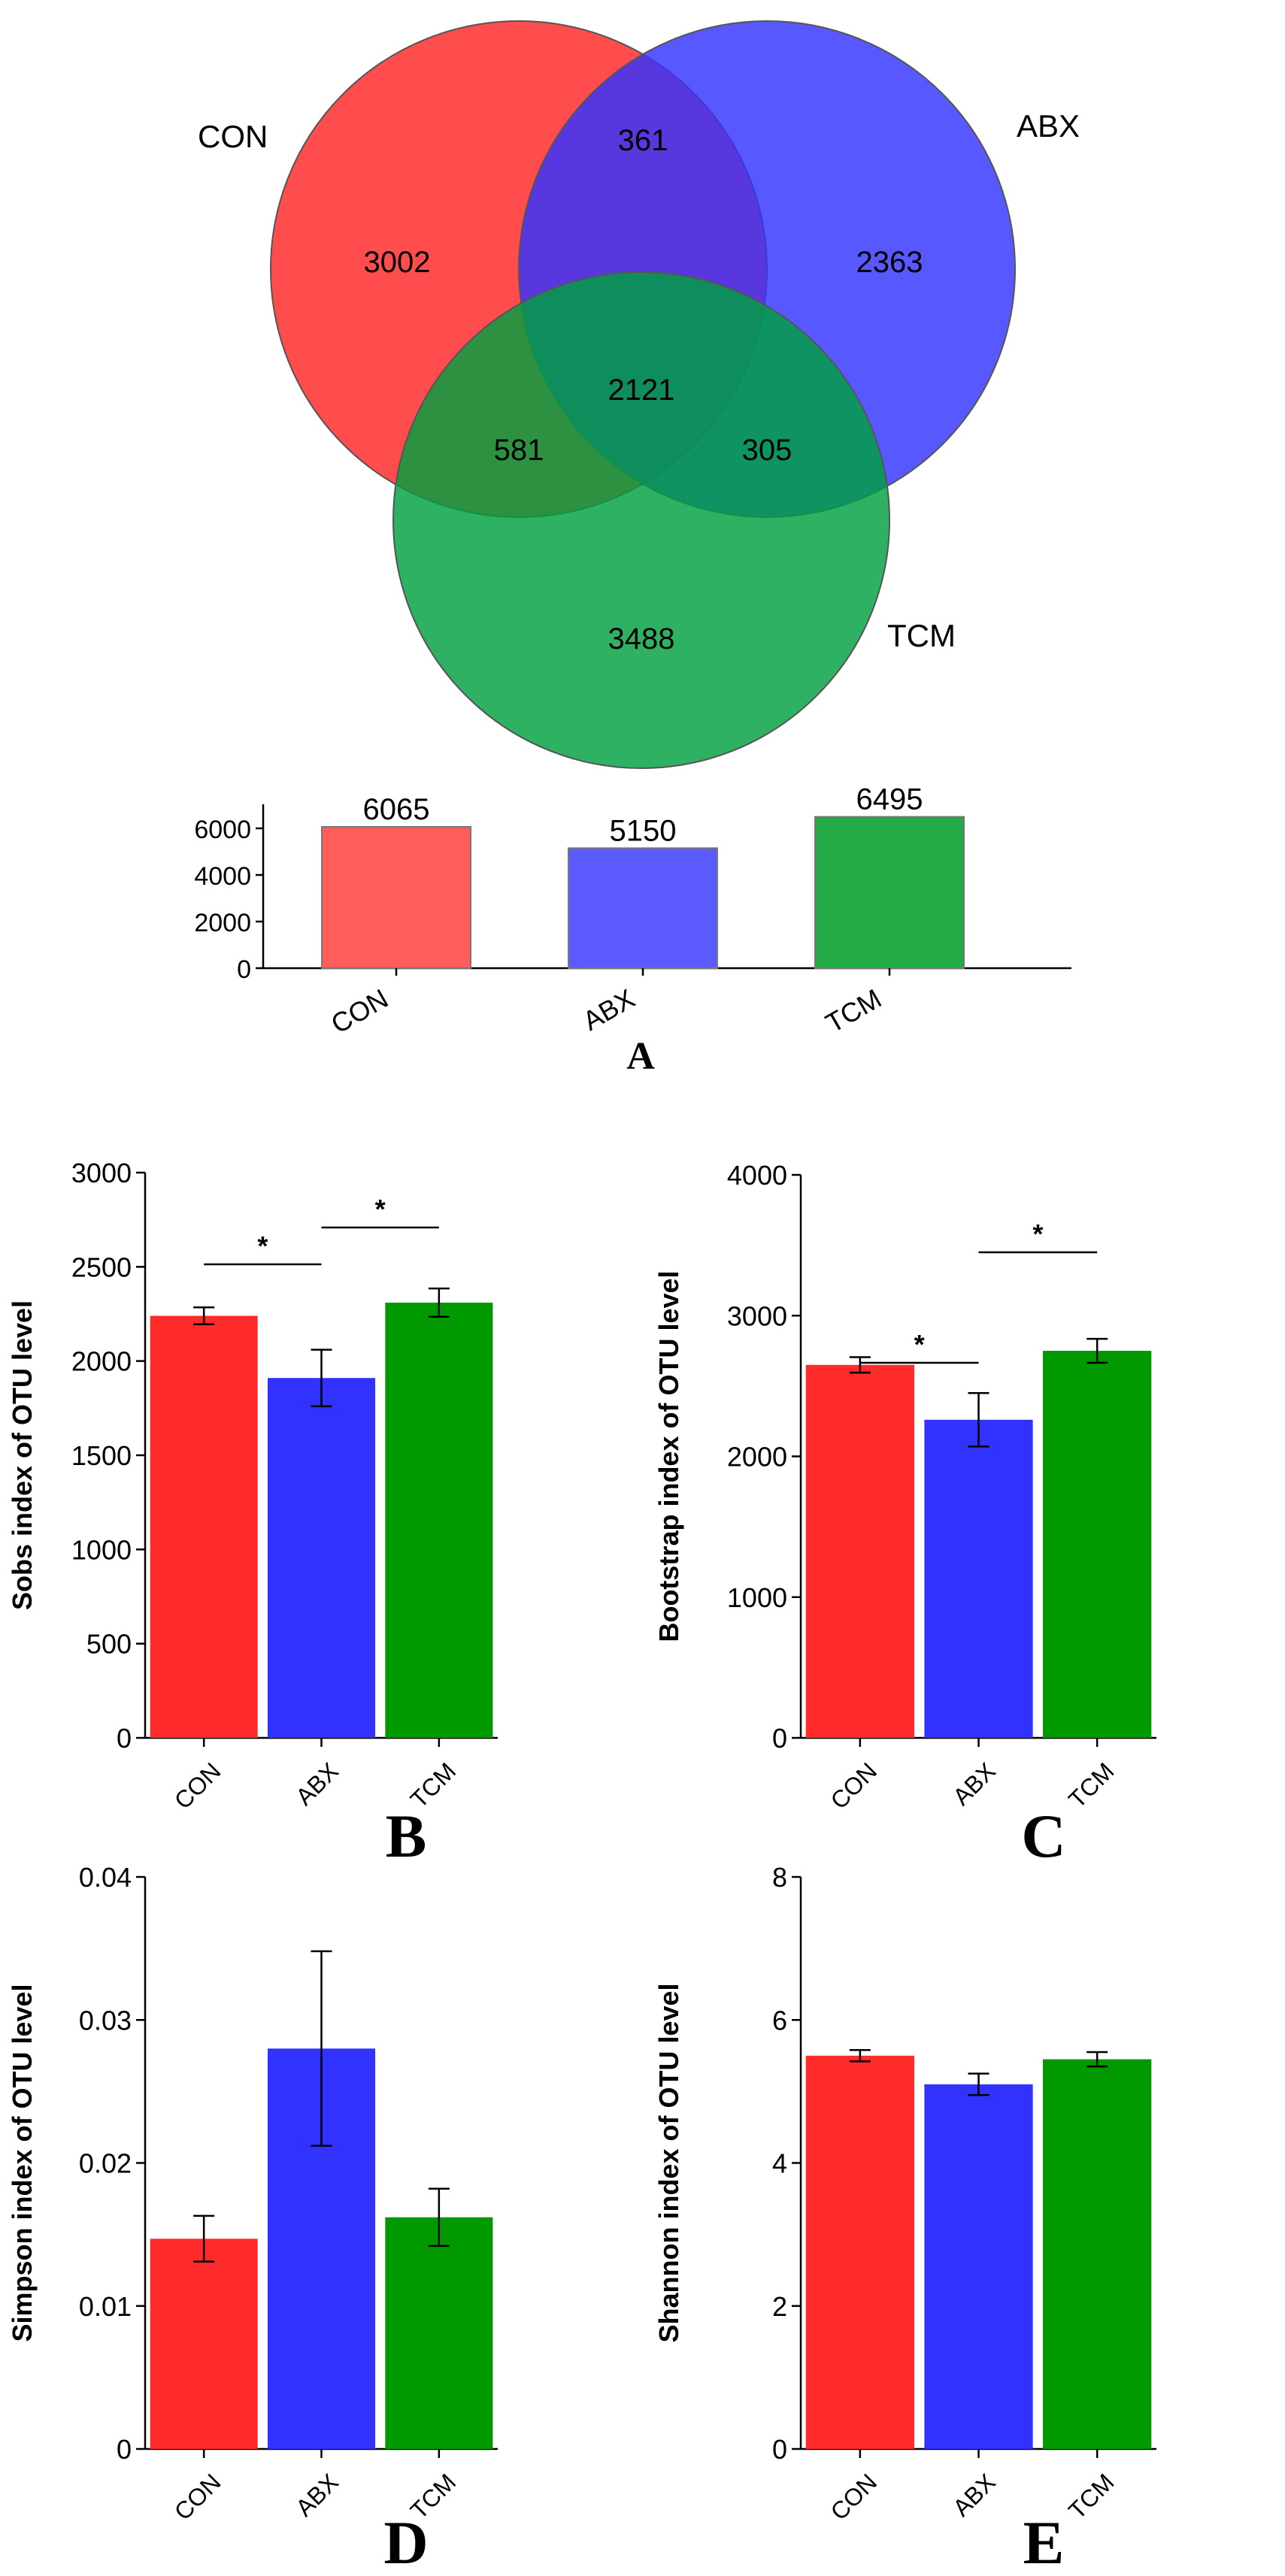 This screenshot has width=1285, height=2576. Describe the element at coordinates (779, 2020) in the screenshot. I see `y-tick-label: 6` at that location.